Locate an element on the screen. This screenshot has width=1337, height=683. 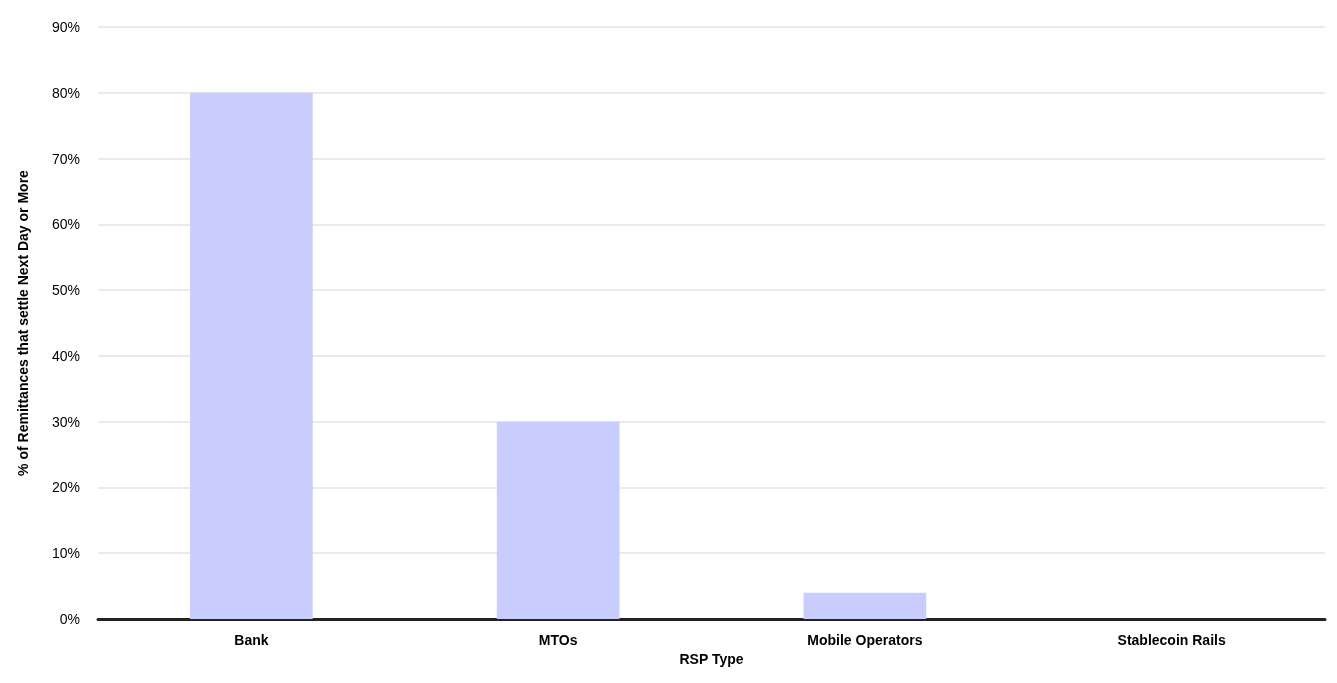
y-tick-label: 10% is located at coordinates (65, 553).